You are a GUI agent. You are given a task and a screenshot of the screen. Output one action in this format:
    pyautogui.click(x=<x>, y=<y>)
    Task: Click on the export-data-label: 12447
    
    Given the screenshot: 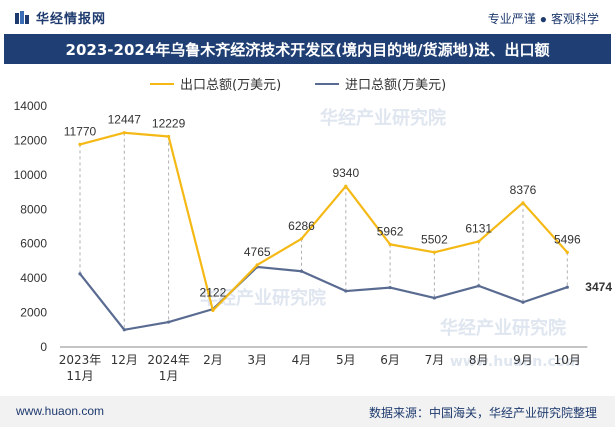 What is the action you would take?
    pyautogui.click(x=125, y=120)
    